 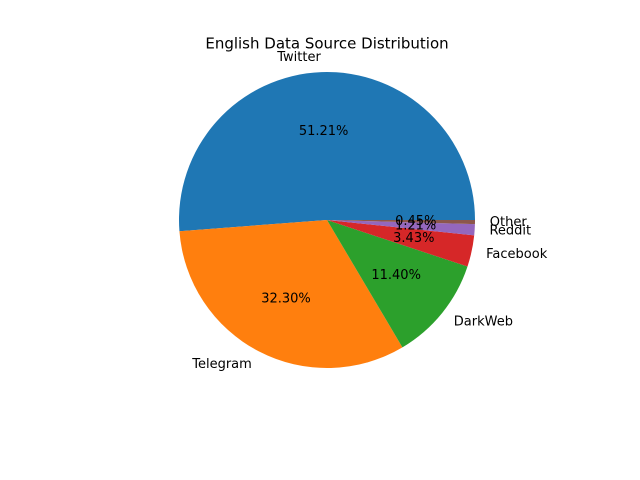 I want to click on slice-label: Telegram, so click(x=221, y=364).